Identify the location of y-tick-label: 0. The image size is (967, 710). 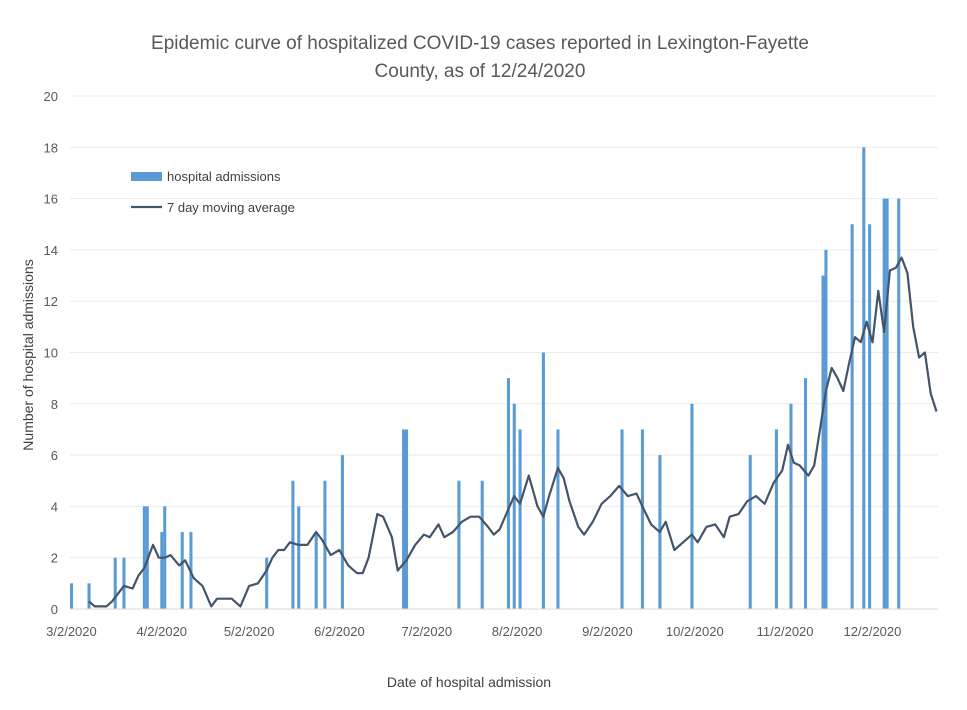
(54, 609).